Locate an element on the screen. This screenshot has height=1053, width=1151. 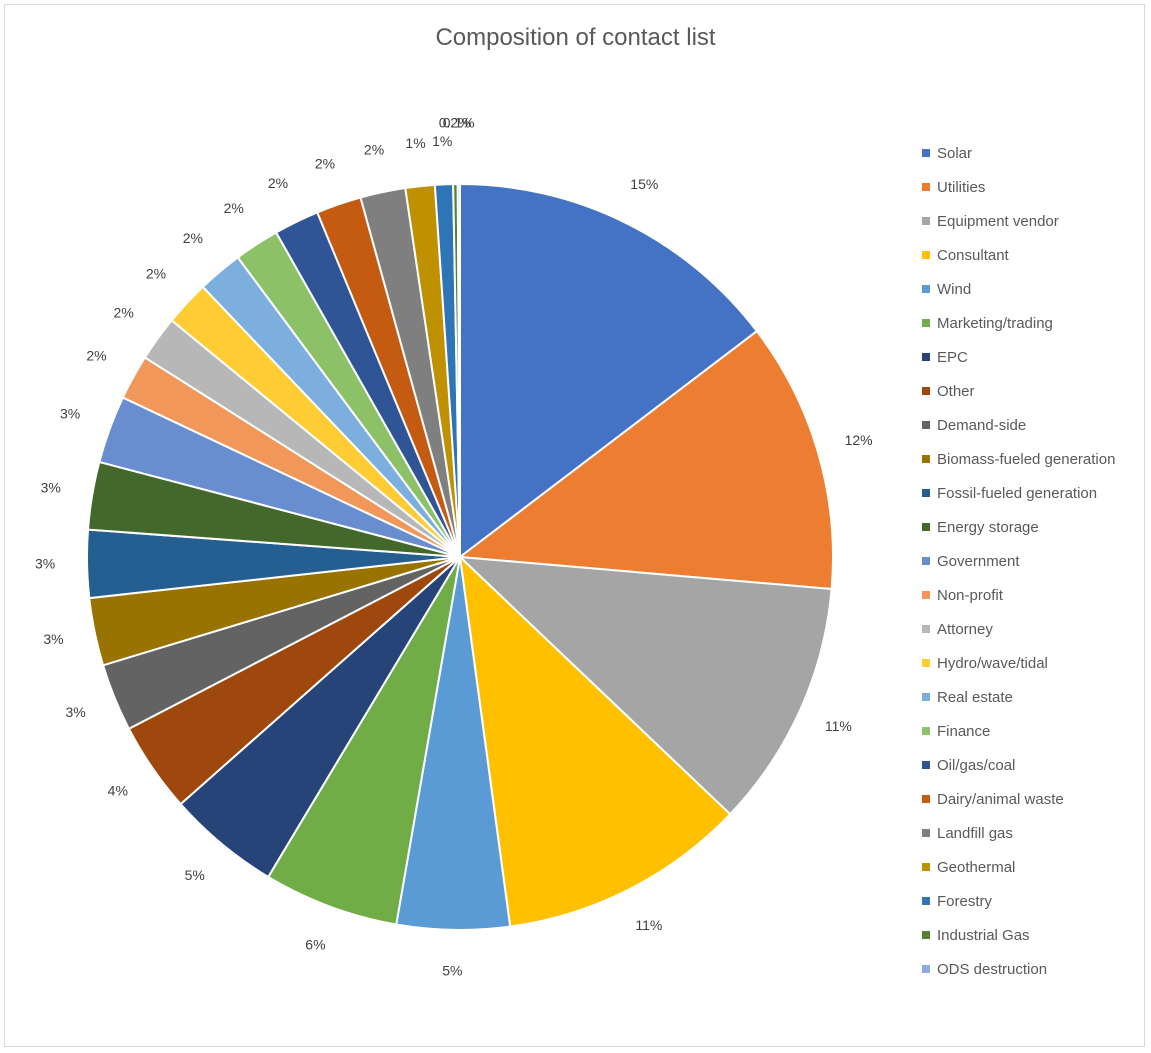
data-label-13: 2% is located at coordinates (96, 356).